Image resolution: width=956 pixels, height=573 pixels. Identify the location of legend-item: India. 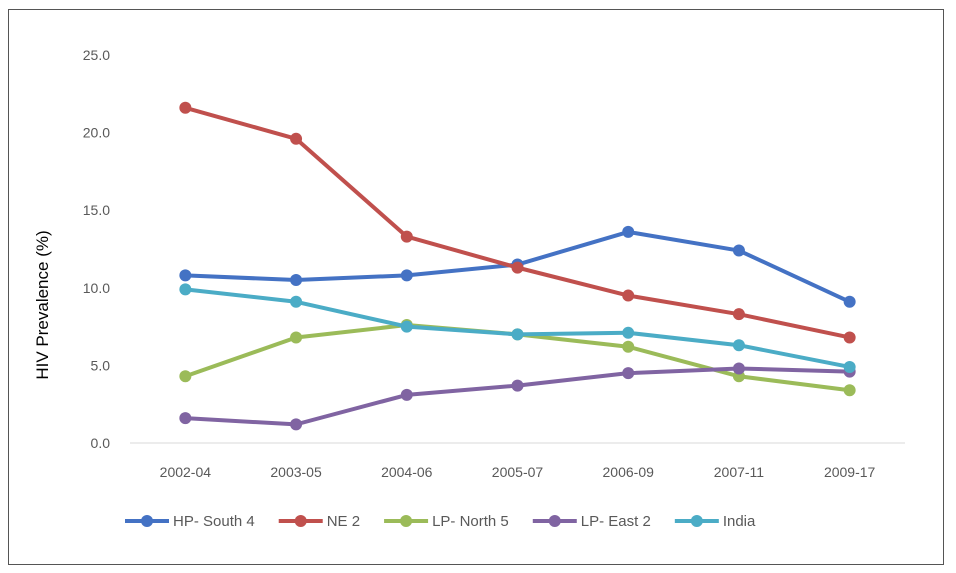
(715, 521).